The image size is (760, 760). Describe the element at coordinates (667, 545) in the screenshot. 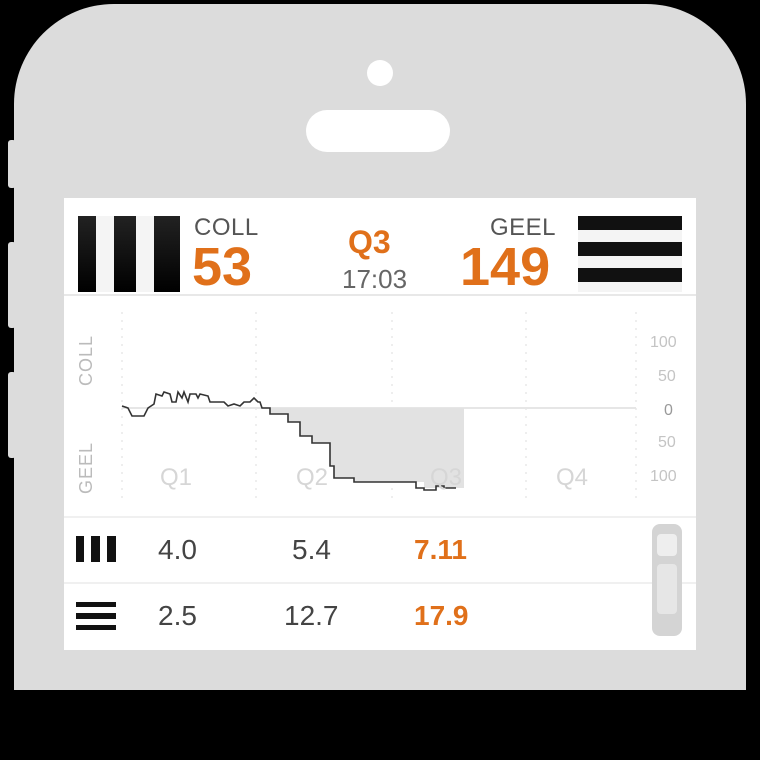

I see `scrollbar-thumb` at that location.